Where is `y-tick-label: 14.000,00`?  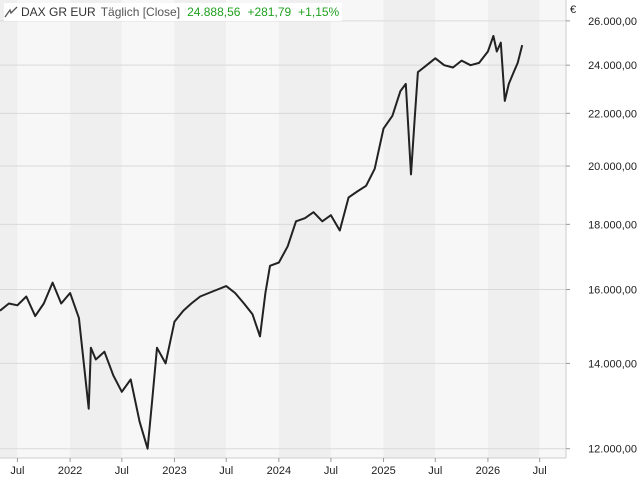 y-tick-label: 14.000,00 is located at coordinates (612, 364).